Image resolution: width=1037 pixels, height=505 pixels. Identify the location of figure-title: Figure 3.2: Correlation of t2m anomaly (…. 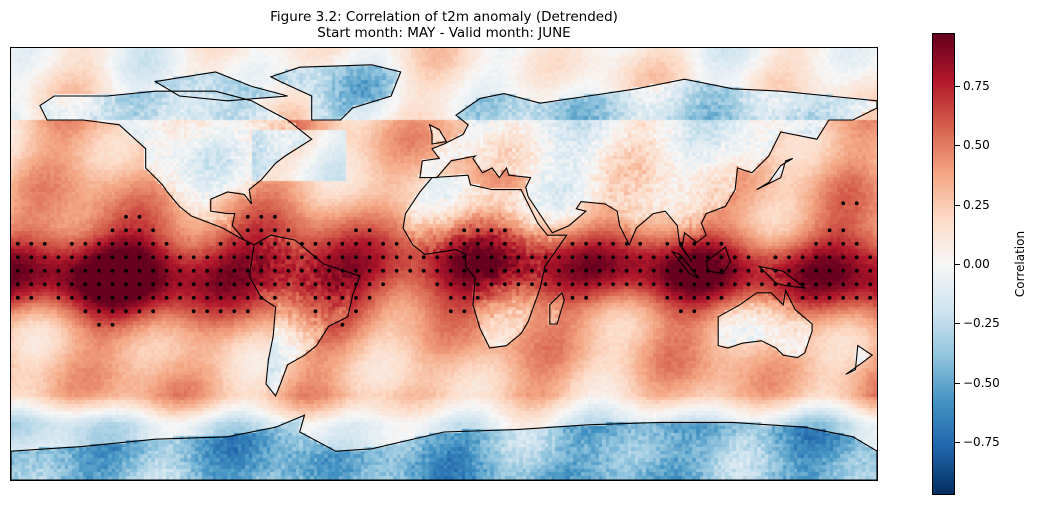
(444, 17).